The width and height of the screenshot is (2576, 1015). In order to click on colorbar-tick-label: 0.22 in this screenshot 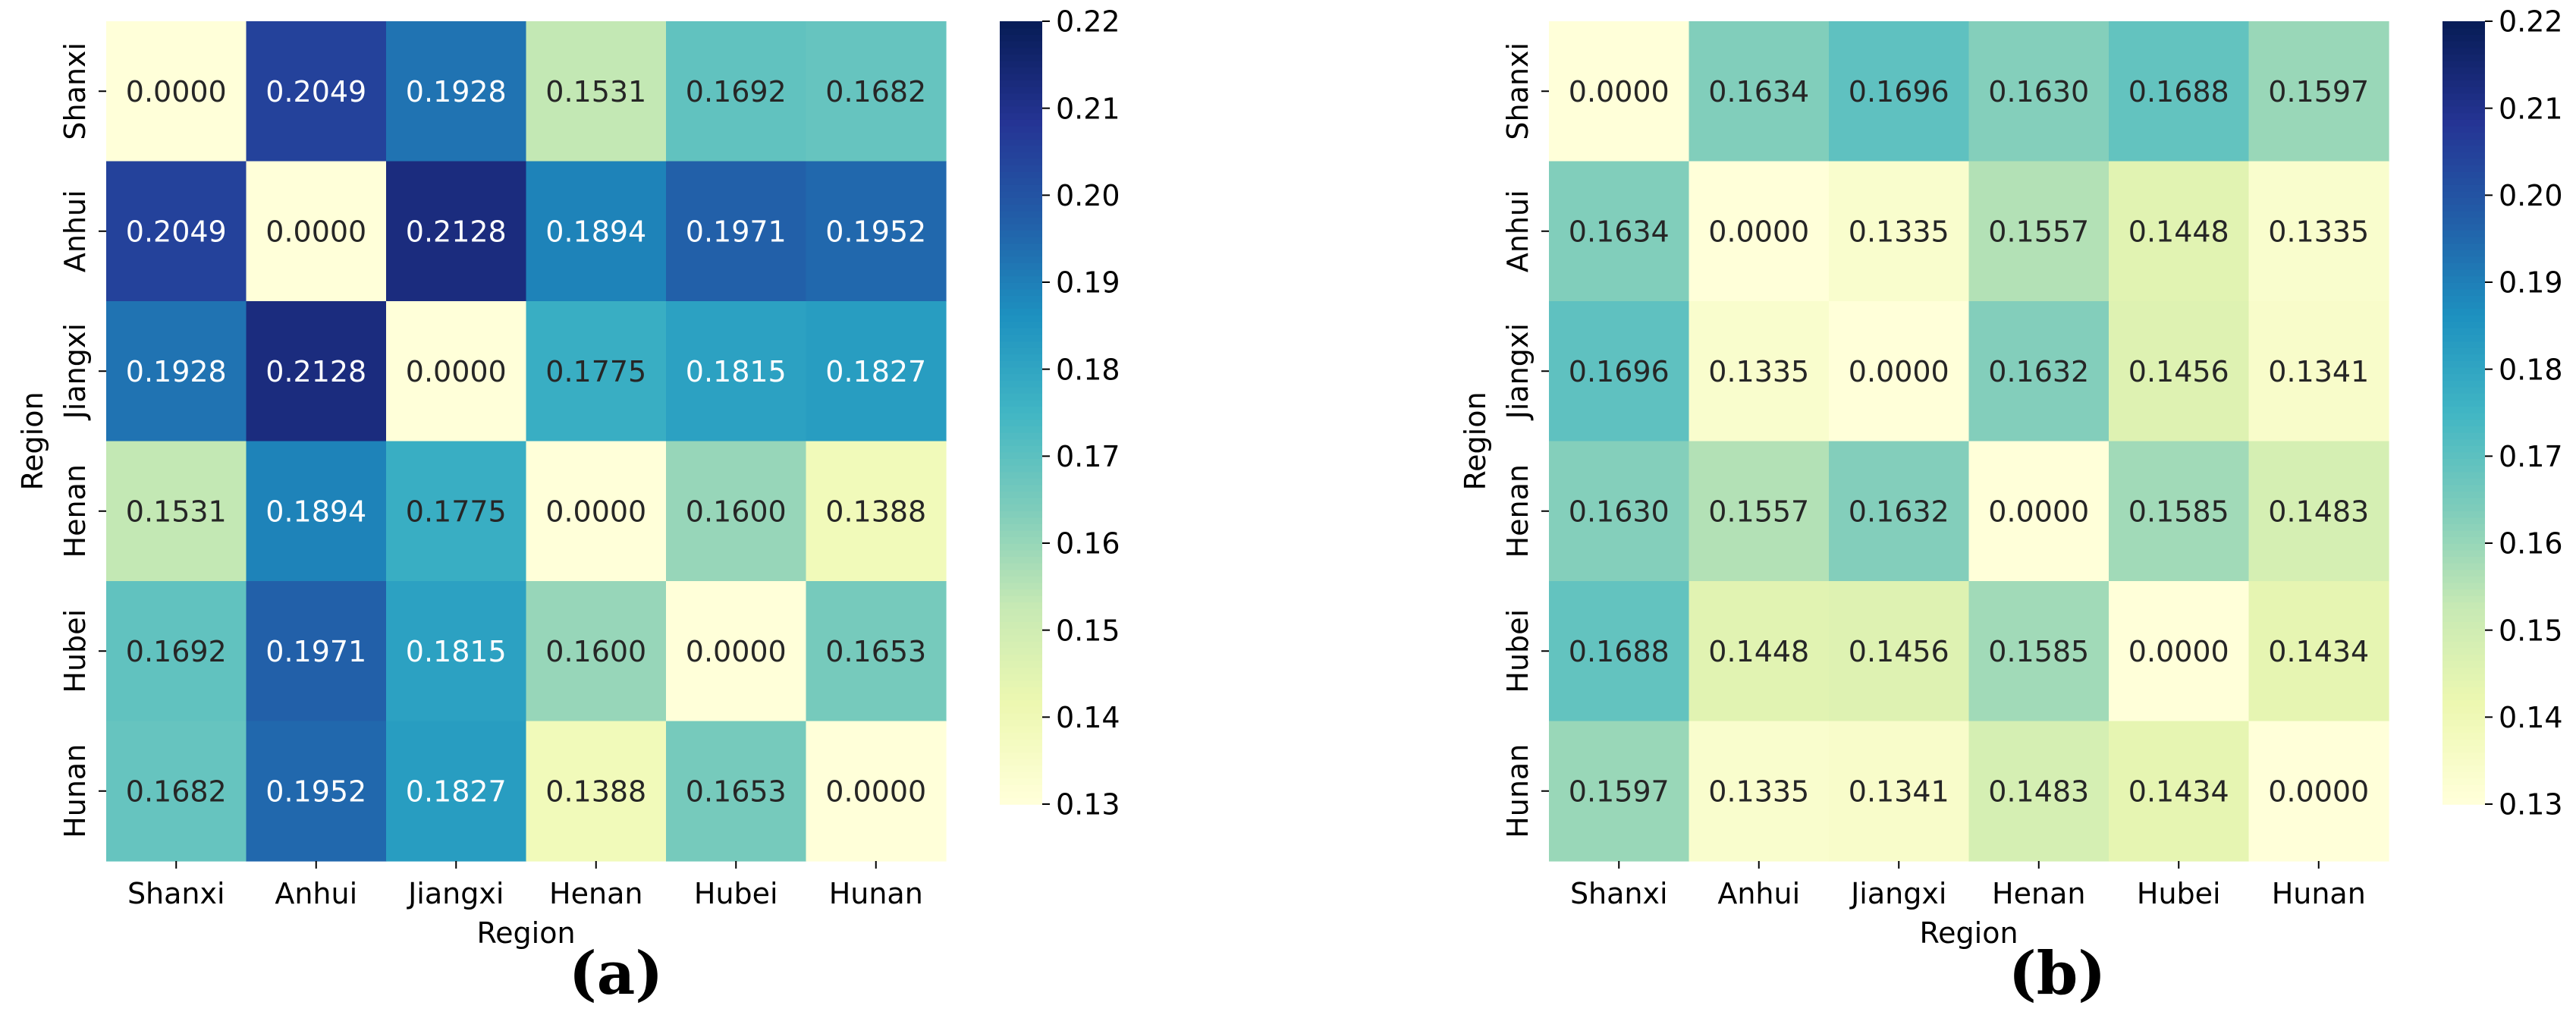, I will do `click(1088, 22)`.